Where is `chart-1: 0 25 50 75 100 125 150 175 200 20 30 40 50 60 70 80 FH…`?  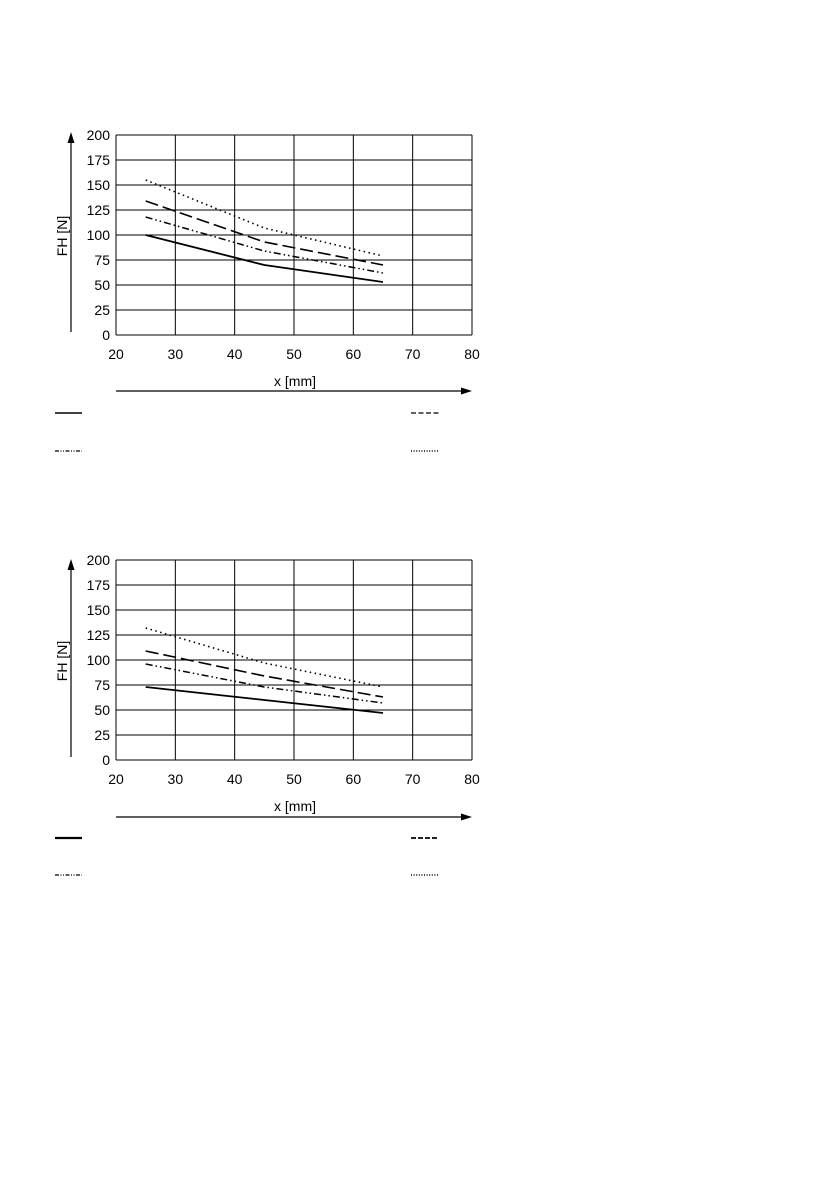
chart-1: 0 25 50 75 100 125 150 175 200 20 30 40 50 60 70 80 FH… is located at coordinates (267, 289).